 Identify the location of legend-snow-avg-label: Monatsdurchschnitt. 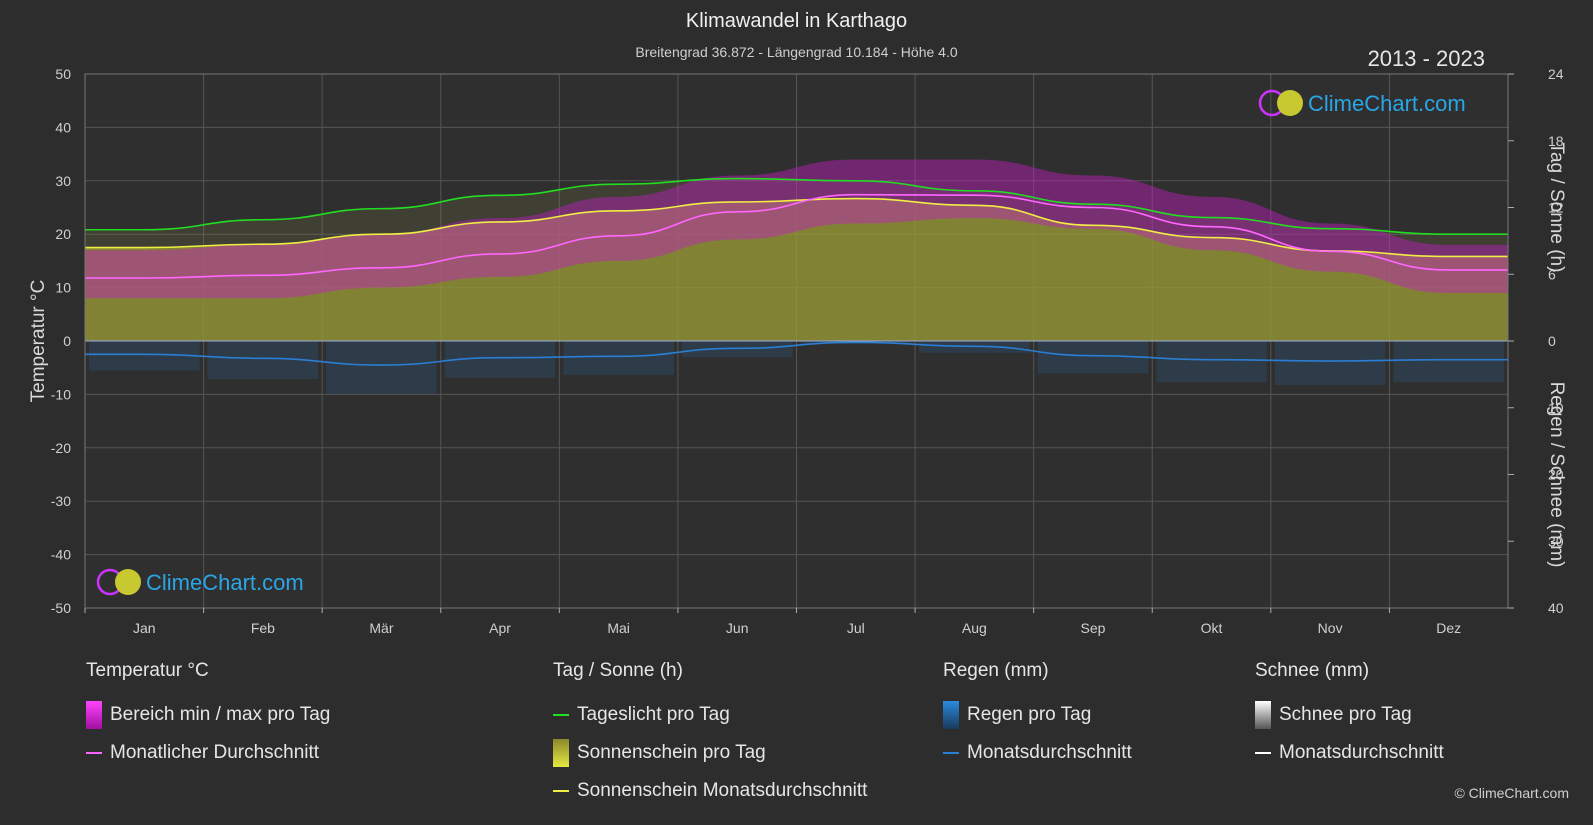
(1361, 752).